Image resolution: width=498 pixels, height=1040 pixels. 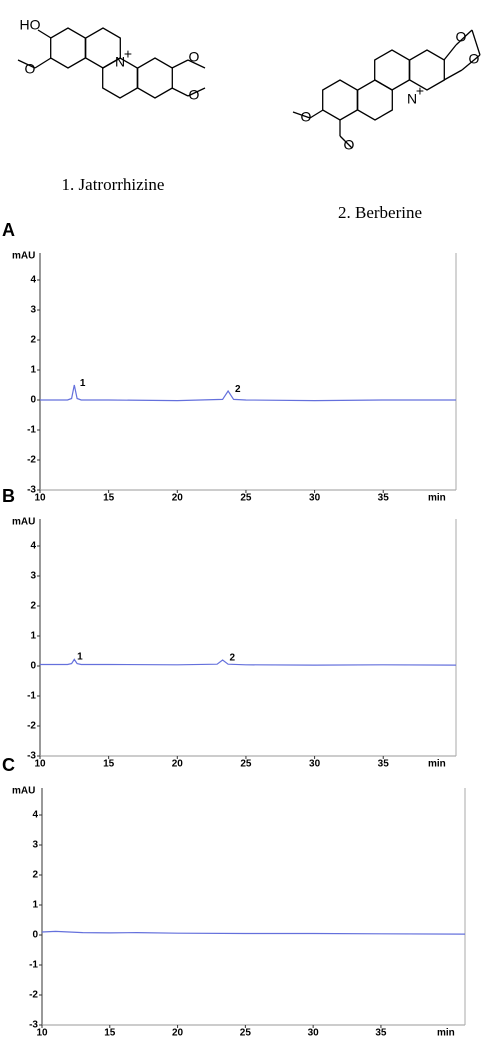 What do you see at coordinates (113, 184) in the screenshot?
I see `compound-name: 1. Jatrorrhizine` at bounding box center [113, 184].